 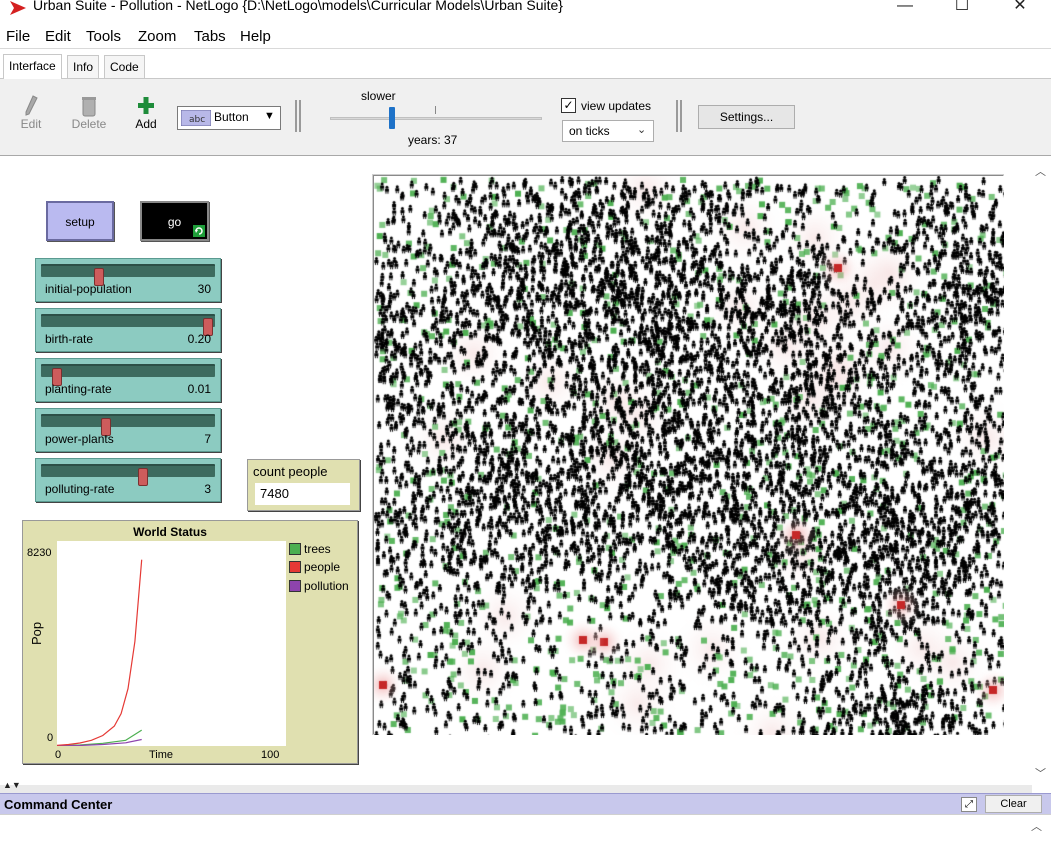 I want to click on update-mode-dropdown: on ticks ⌄, so click(x=608, y=131).